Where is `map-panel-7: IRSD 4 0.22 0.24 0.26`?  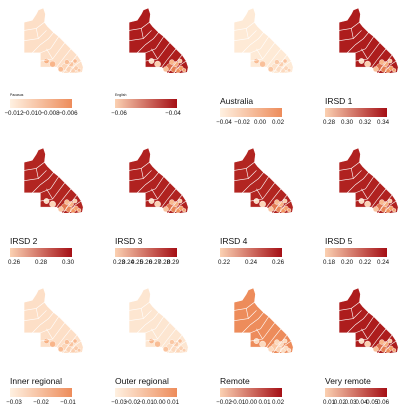 map-panel-7: IRSD 4 0.22 0.24 0.26 is located at coordinates (262, 210).